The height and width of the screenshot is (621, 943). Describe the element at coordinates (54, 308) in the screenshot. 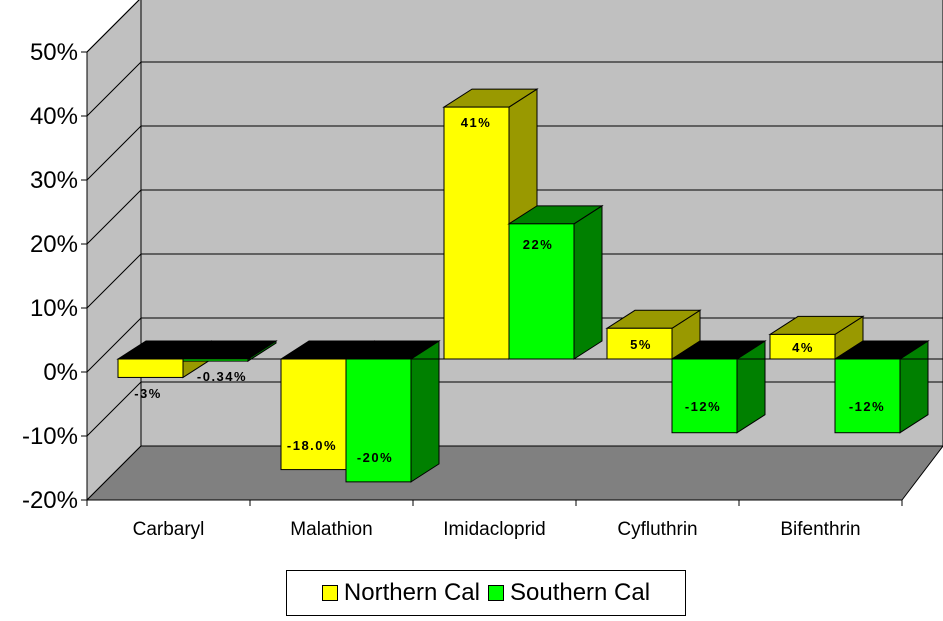

I see `y-tick-label: 10%` at that location.